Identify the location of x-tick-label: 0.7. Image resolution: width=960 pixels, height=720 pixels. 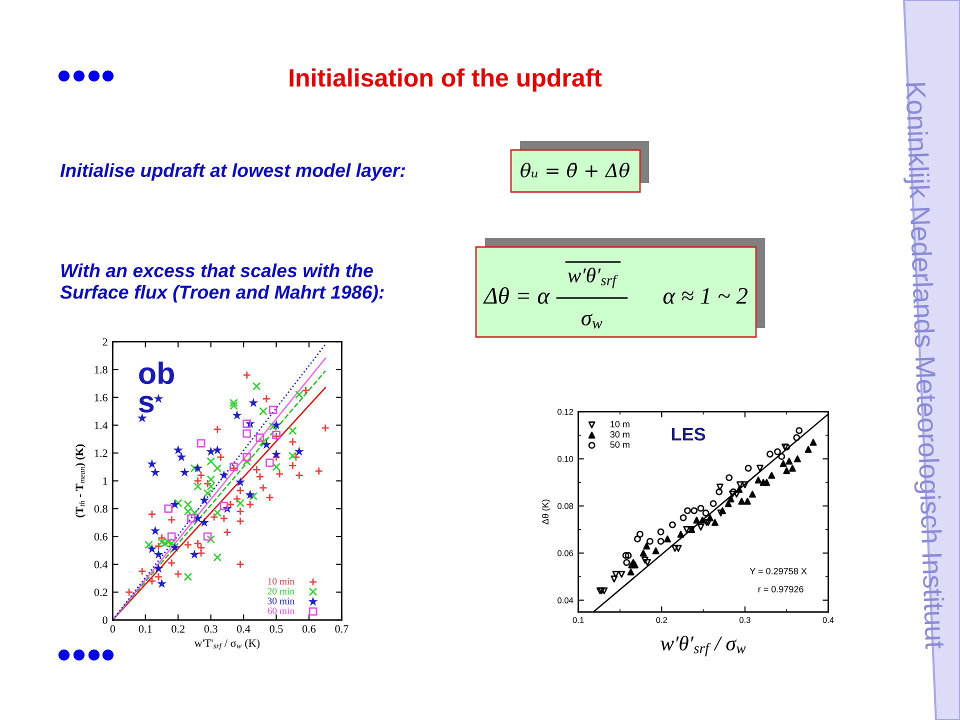
(341, 629).